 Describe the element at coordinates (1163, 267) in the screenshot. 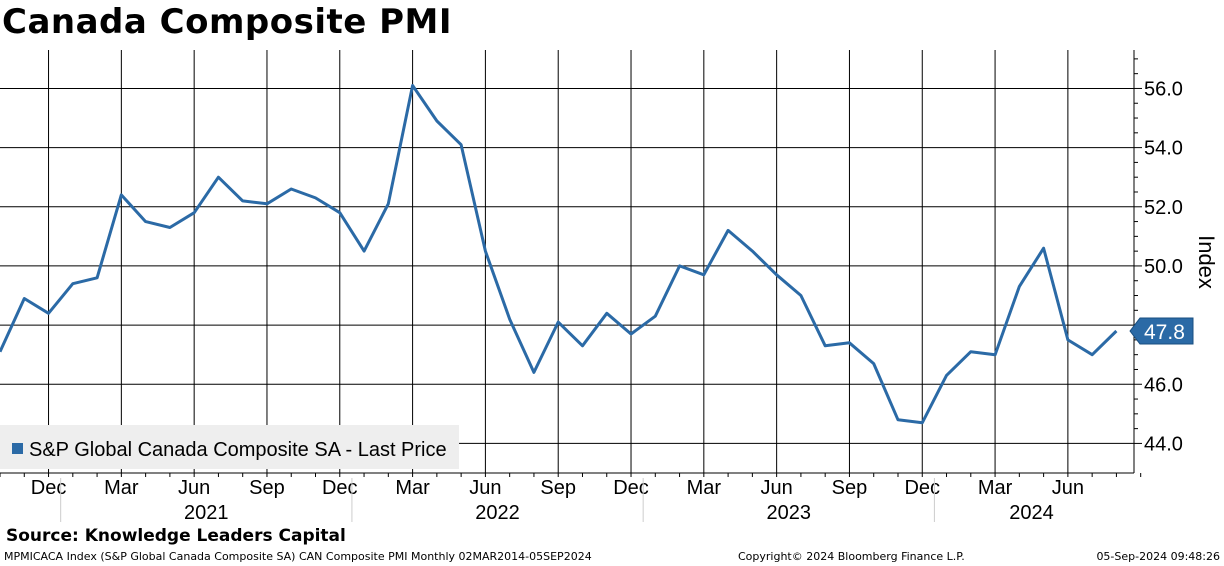

I see `y-tick-label: 50.0` at that location.